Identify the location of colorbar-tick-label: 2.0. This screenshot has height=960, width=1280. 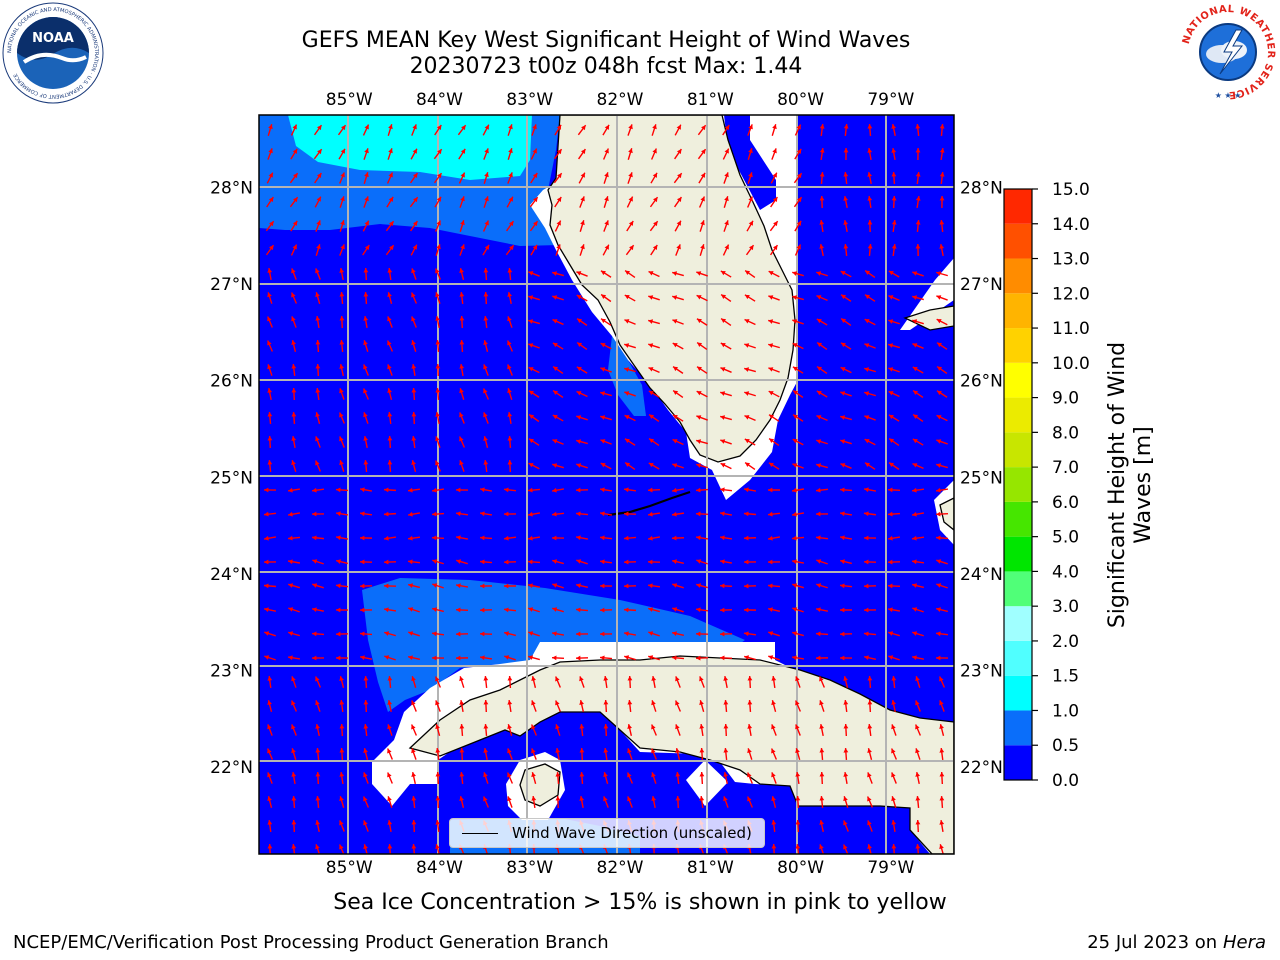
(1065, 642).